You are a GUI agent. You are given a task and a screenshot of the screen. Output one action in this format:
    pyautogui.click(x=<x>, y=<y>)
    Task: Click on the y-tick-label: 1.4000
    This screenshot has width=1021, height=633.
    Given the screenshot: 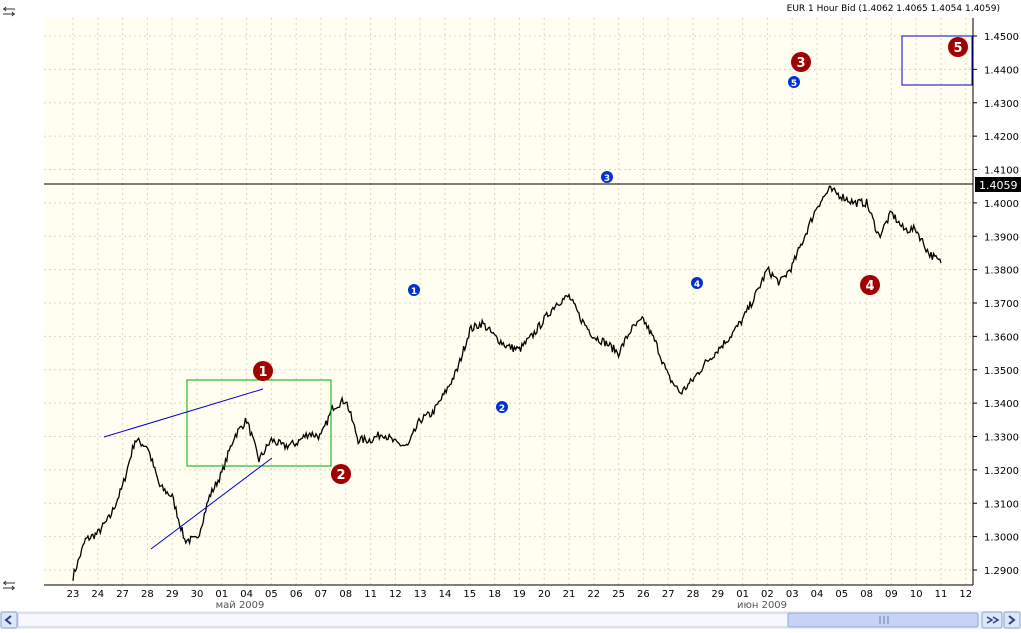 What is the action you would take?
    pyautogui.click(x=1001, y=204)
    